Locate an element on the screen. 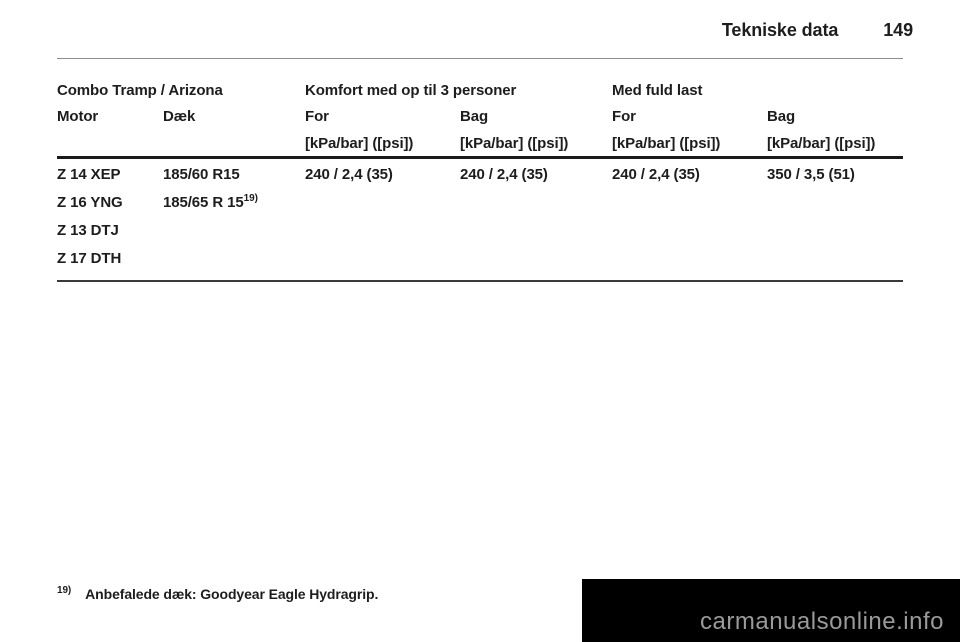  table-header-rule is located at coordinates (480, 157).